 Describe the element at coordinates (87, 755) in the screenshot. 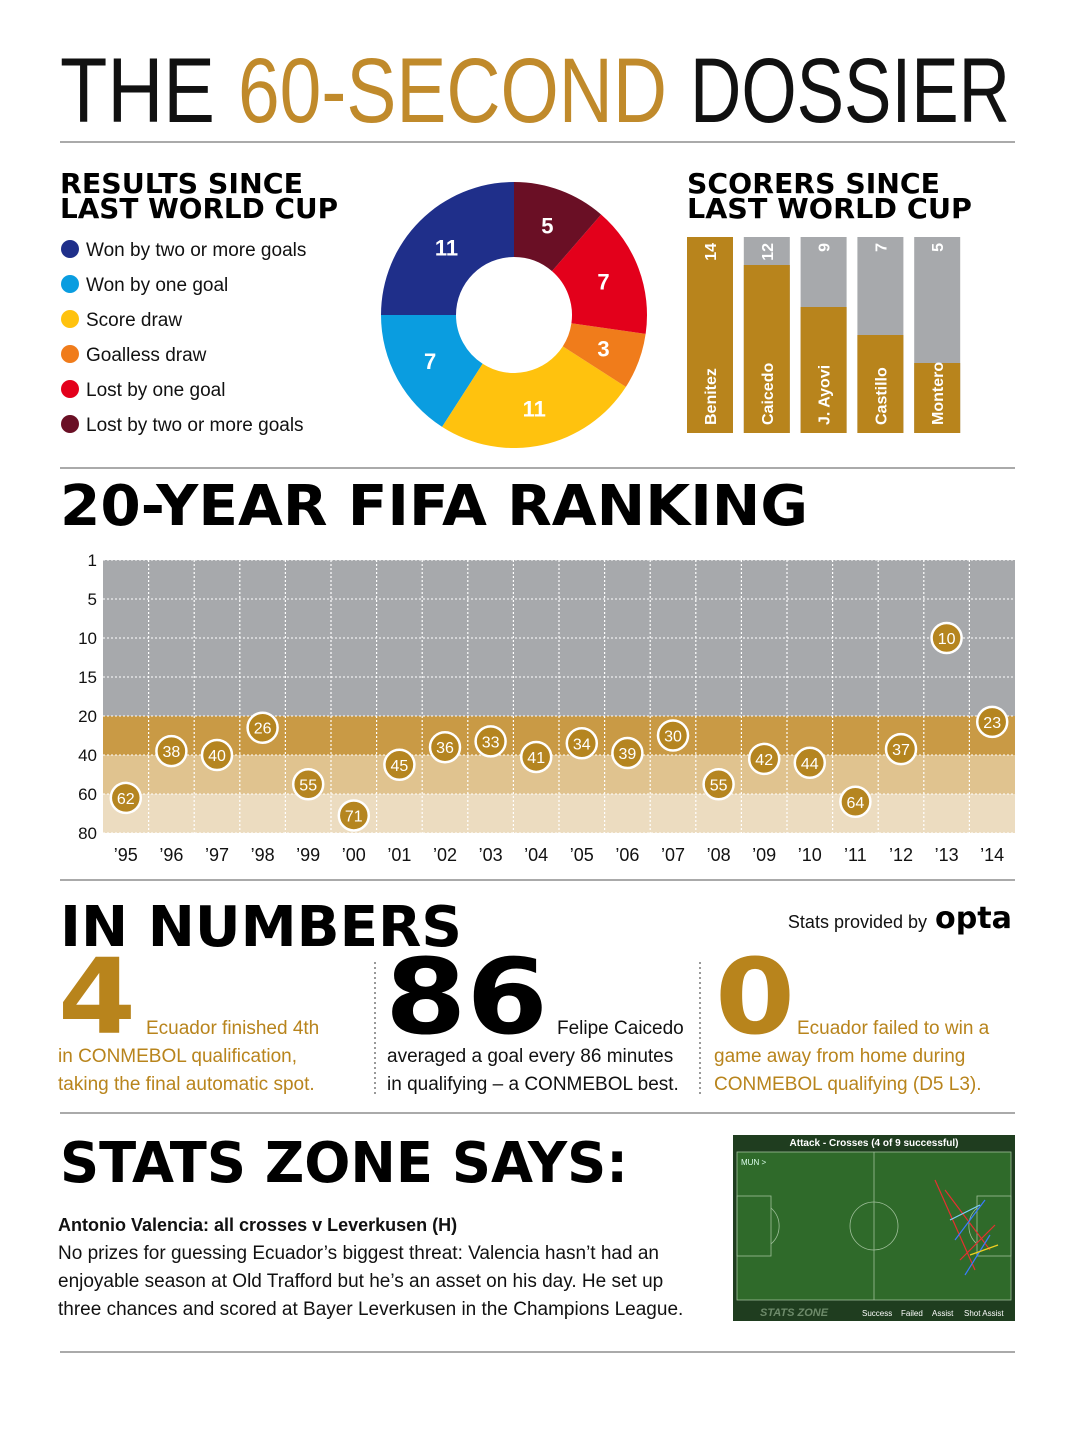

I see `y-tick-label: 40` at that location.